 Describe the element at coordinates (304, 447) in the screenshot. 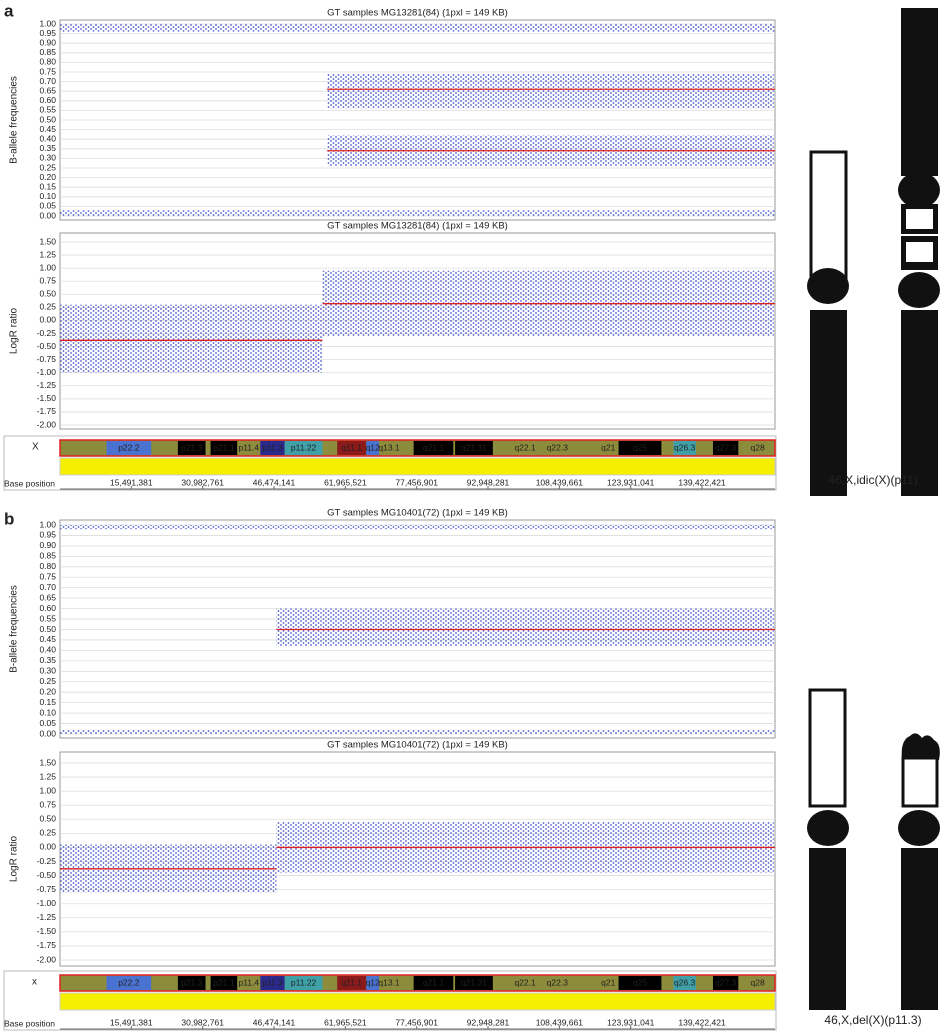

I see `band-label: p11.22` at that location.